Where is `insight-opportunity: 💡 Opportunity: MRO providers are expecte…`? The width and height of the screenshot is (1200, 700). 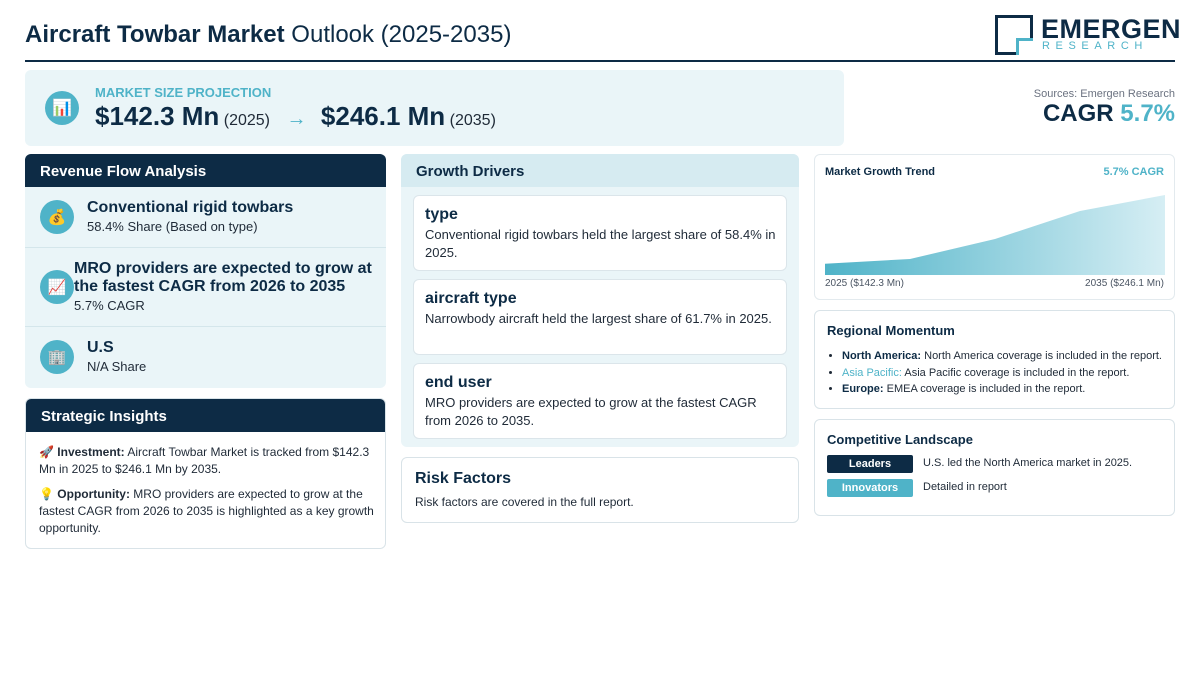 insight-opportunity: 💡 Opportunity: MRO providers are expecte… is located at coordinates (209, 511).